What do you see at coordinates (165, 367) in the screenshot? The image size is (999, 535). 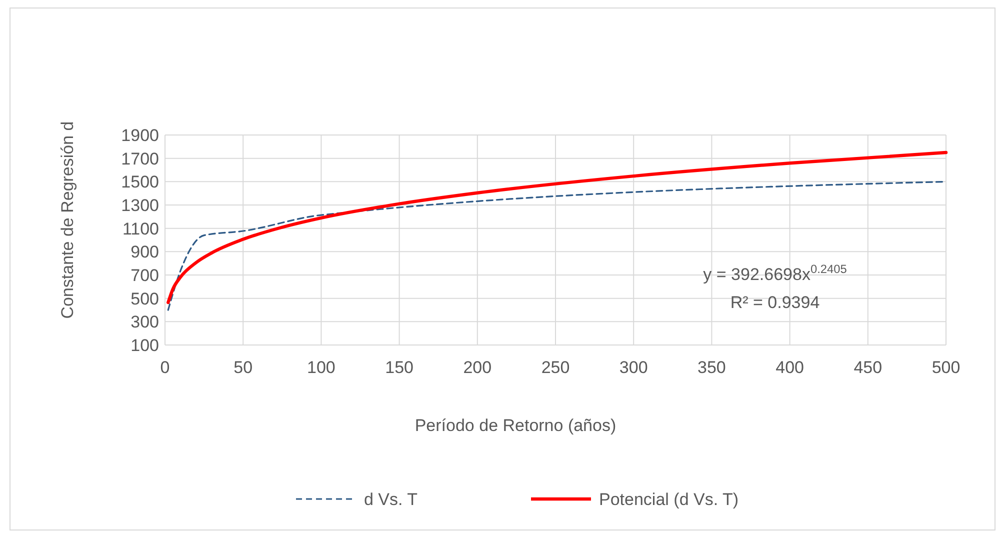 I see `x-tick-label: 0` at bounding box center [165, 367].